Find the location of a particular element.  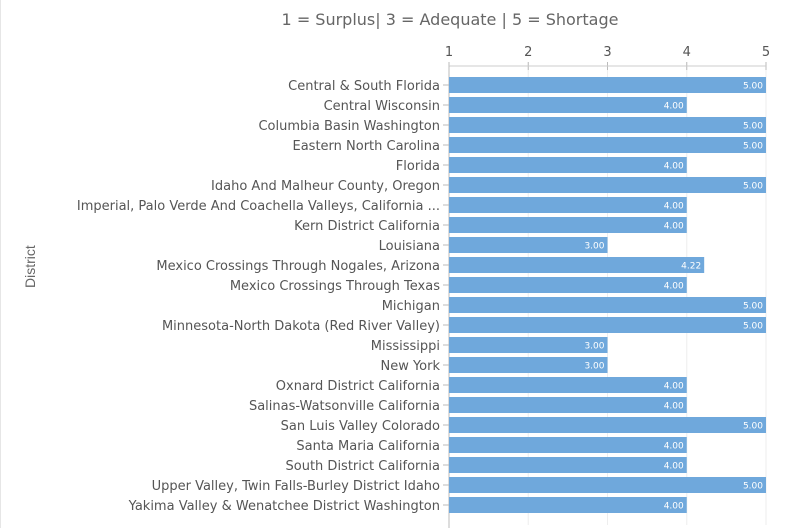

category-label: Central Wisconsin is located at coordinates (382, 106).